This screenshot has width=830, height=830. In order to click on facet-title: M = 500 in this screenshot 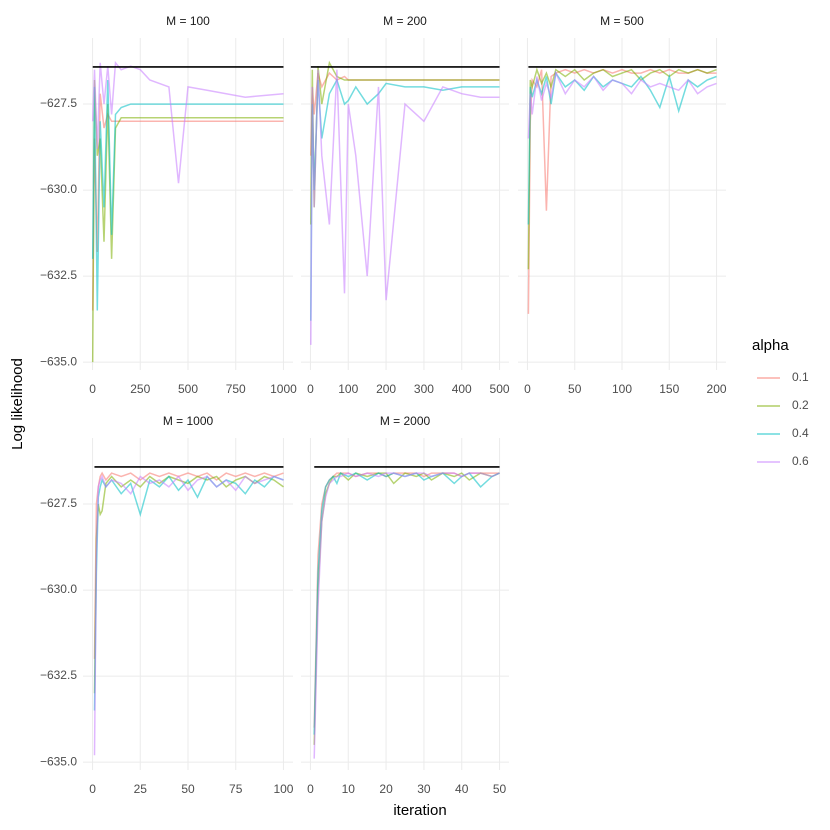, I will do `click(622, 21)`.